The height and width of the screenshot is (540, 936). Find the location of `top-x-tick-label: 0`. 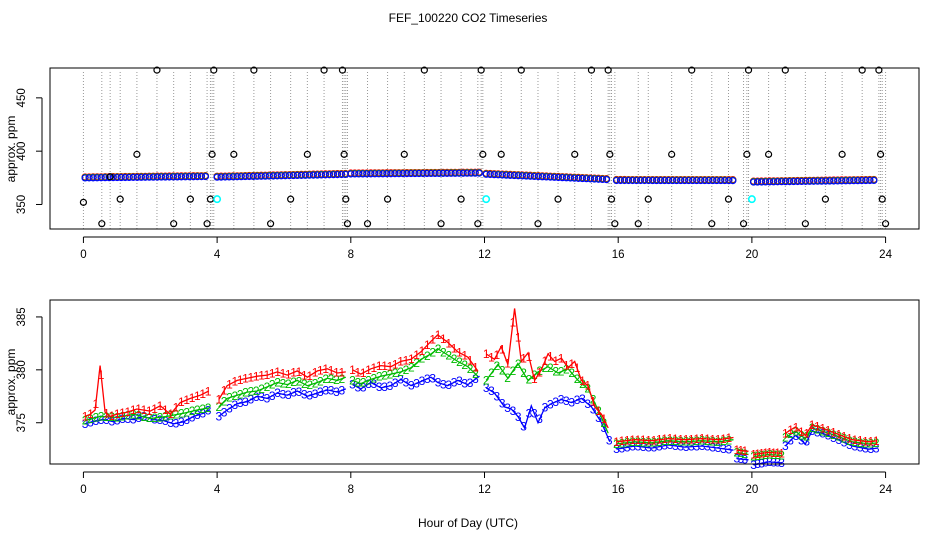

top-x-tick-label: 0 is located at coordinates (83, 255).